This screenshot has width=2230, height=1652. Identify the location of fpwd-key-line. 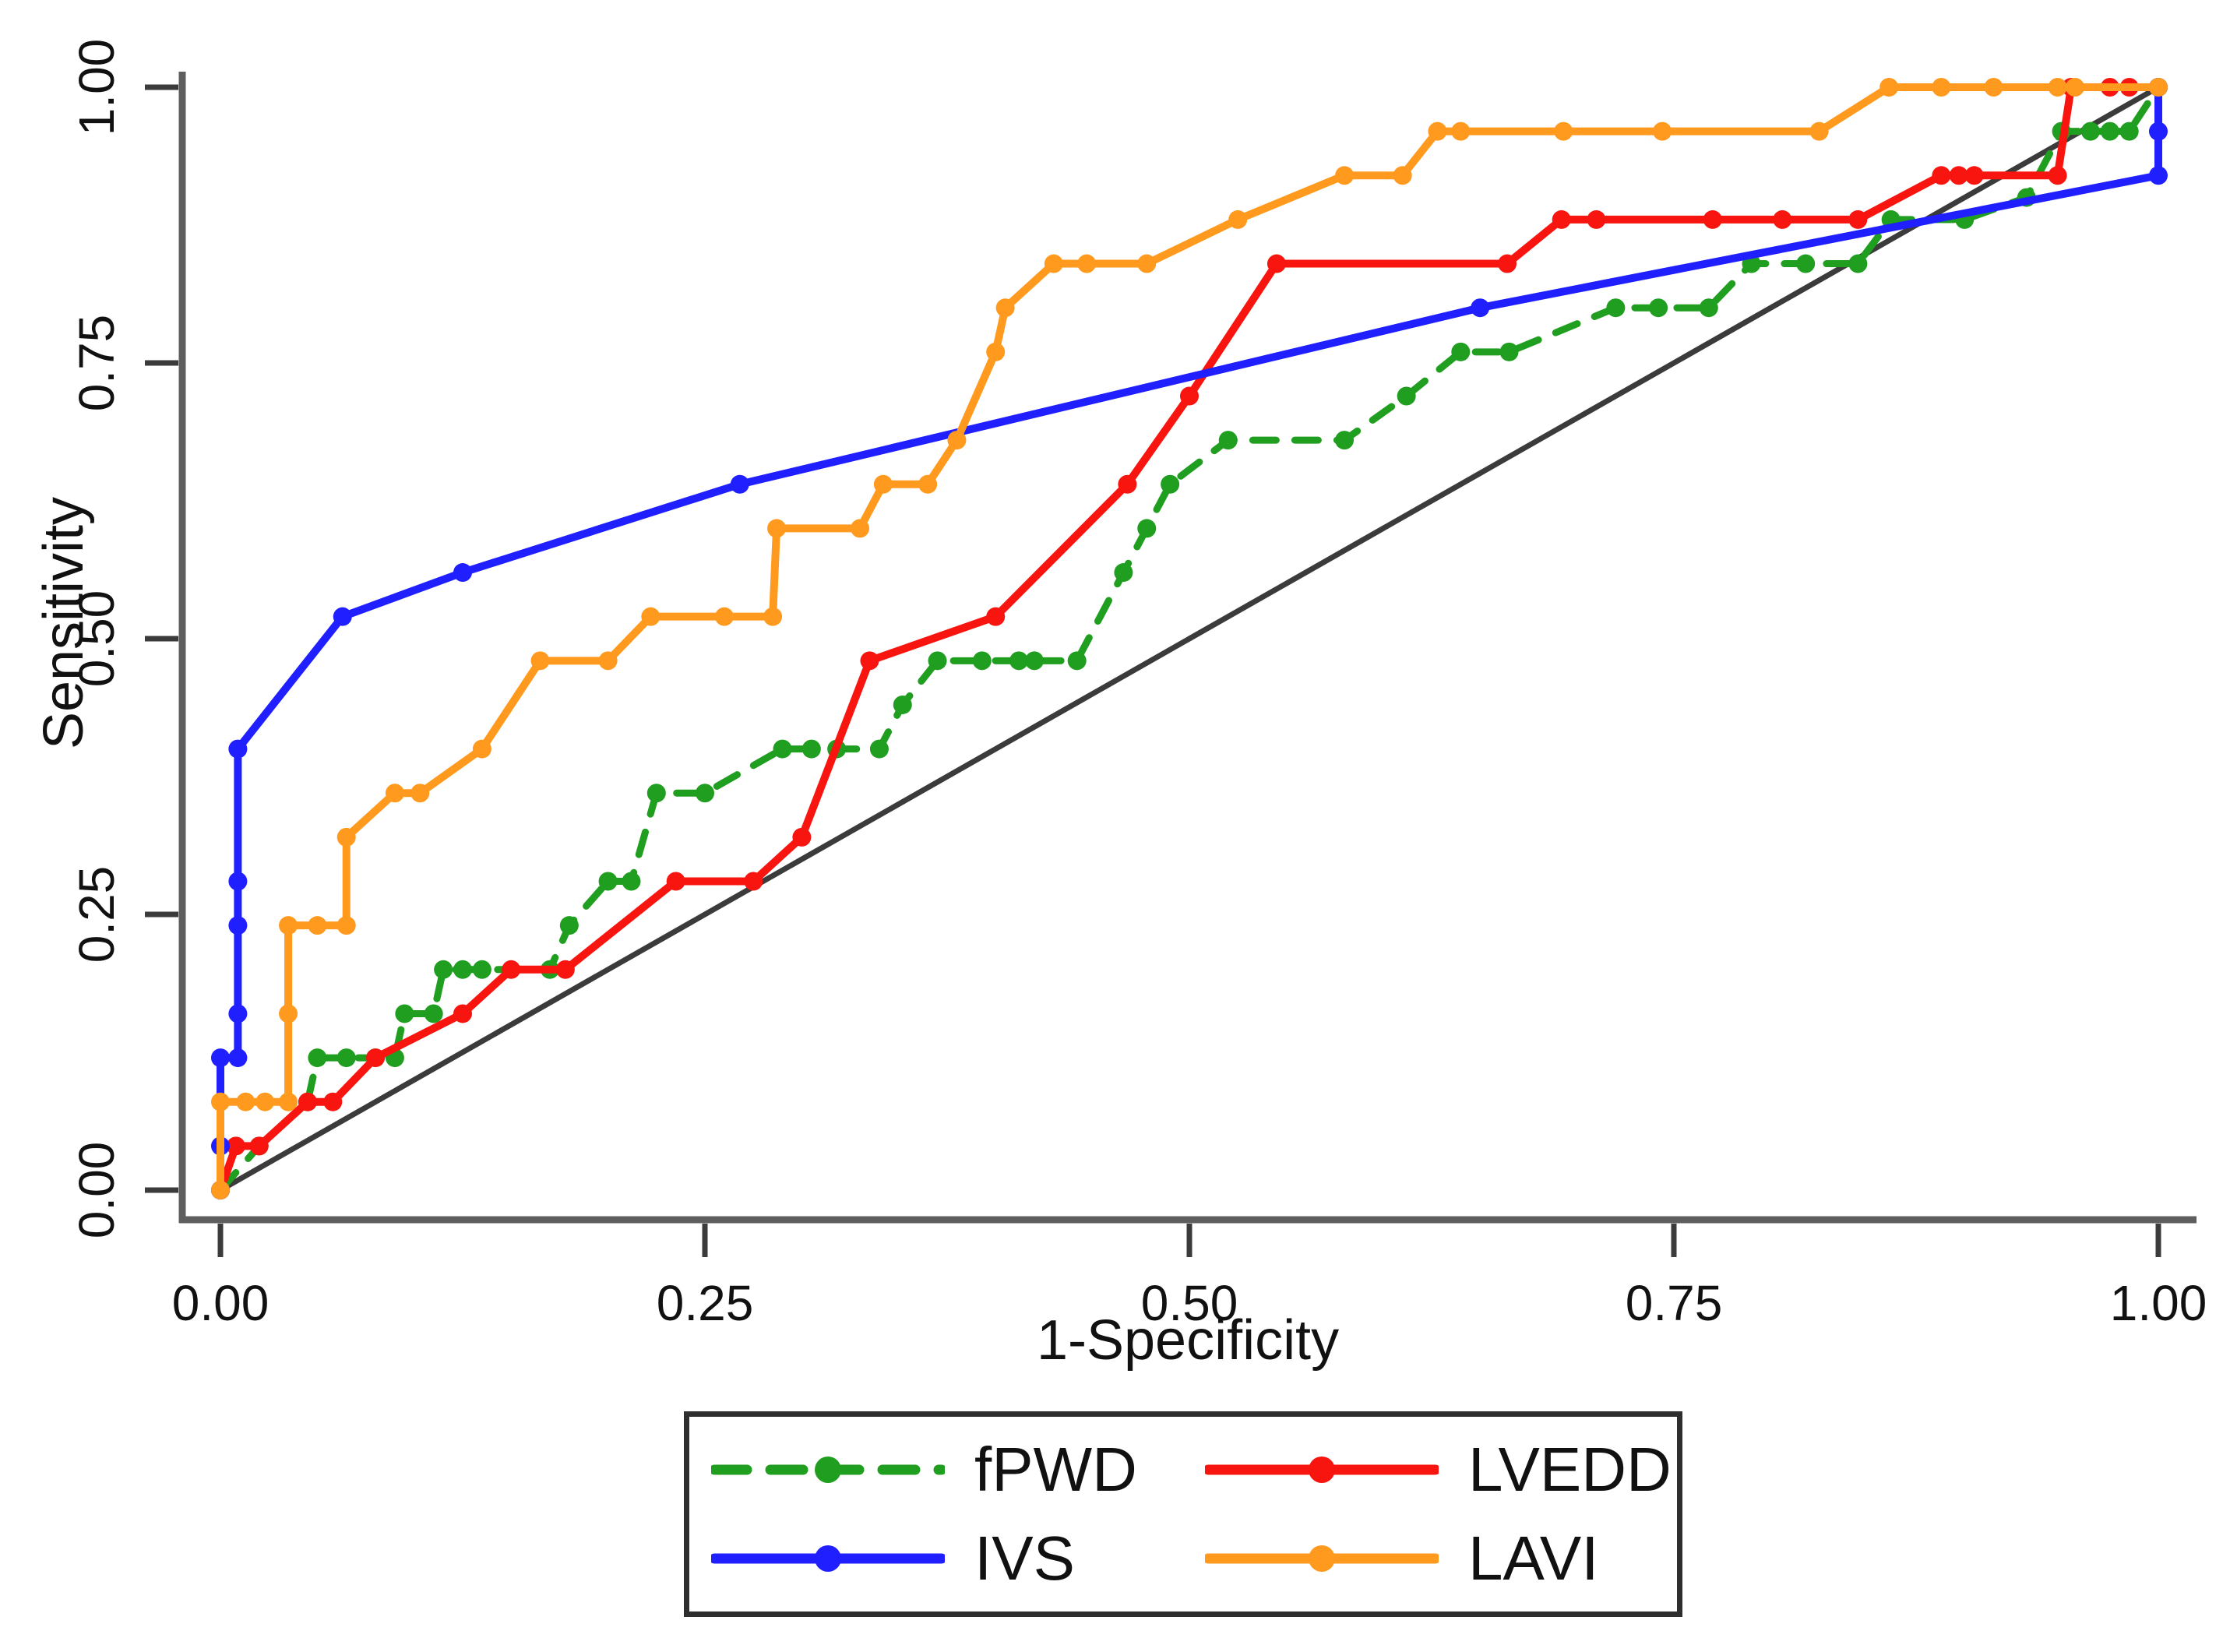
(828, 1470).